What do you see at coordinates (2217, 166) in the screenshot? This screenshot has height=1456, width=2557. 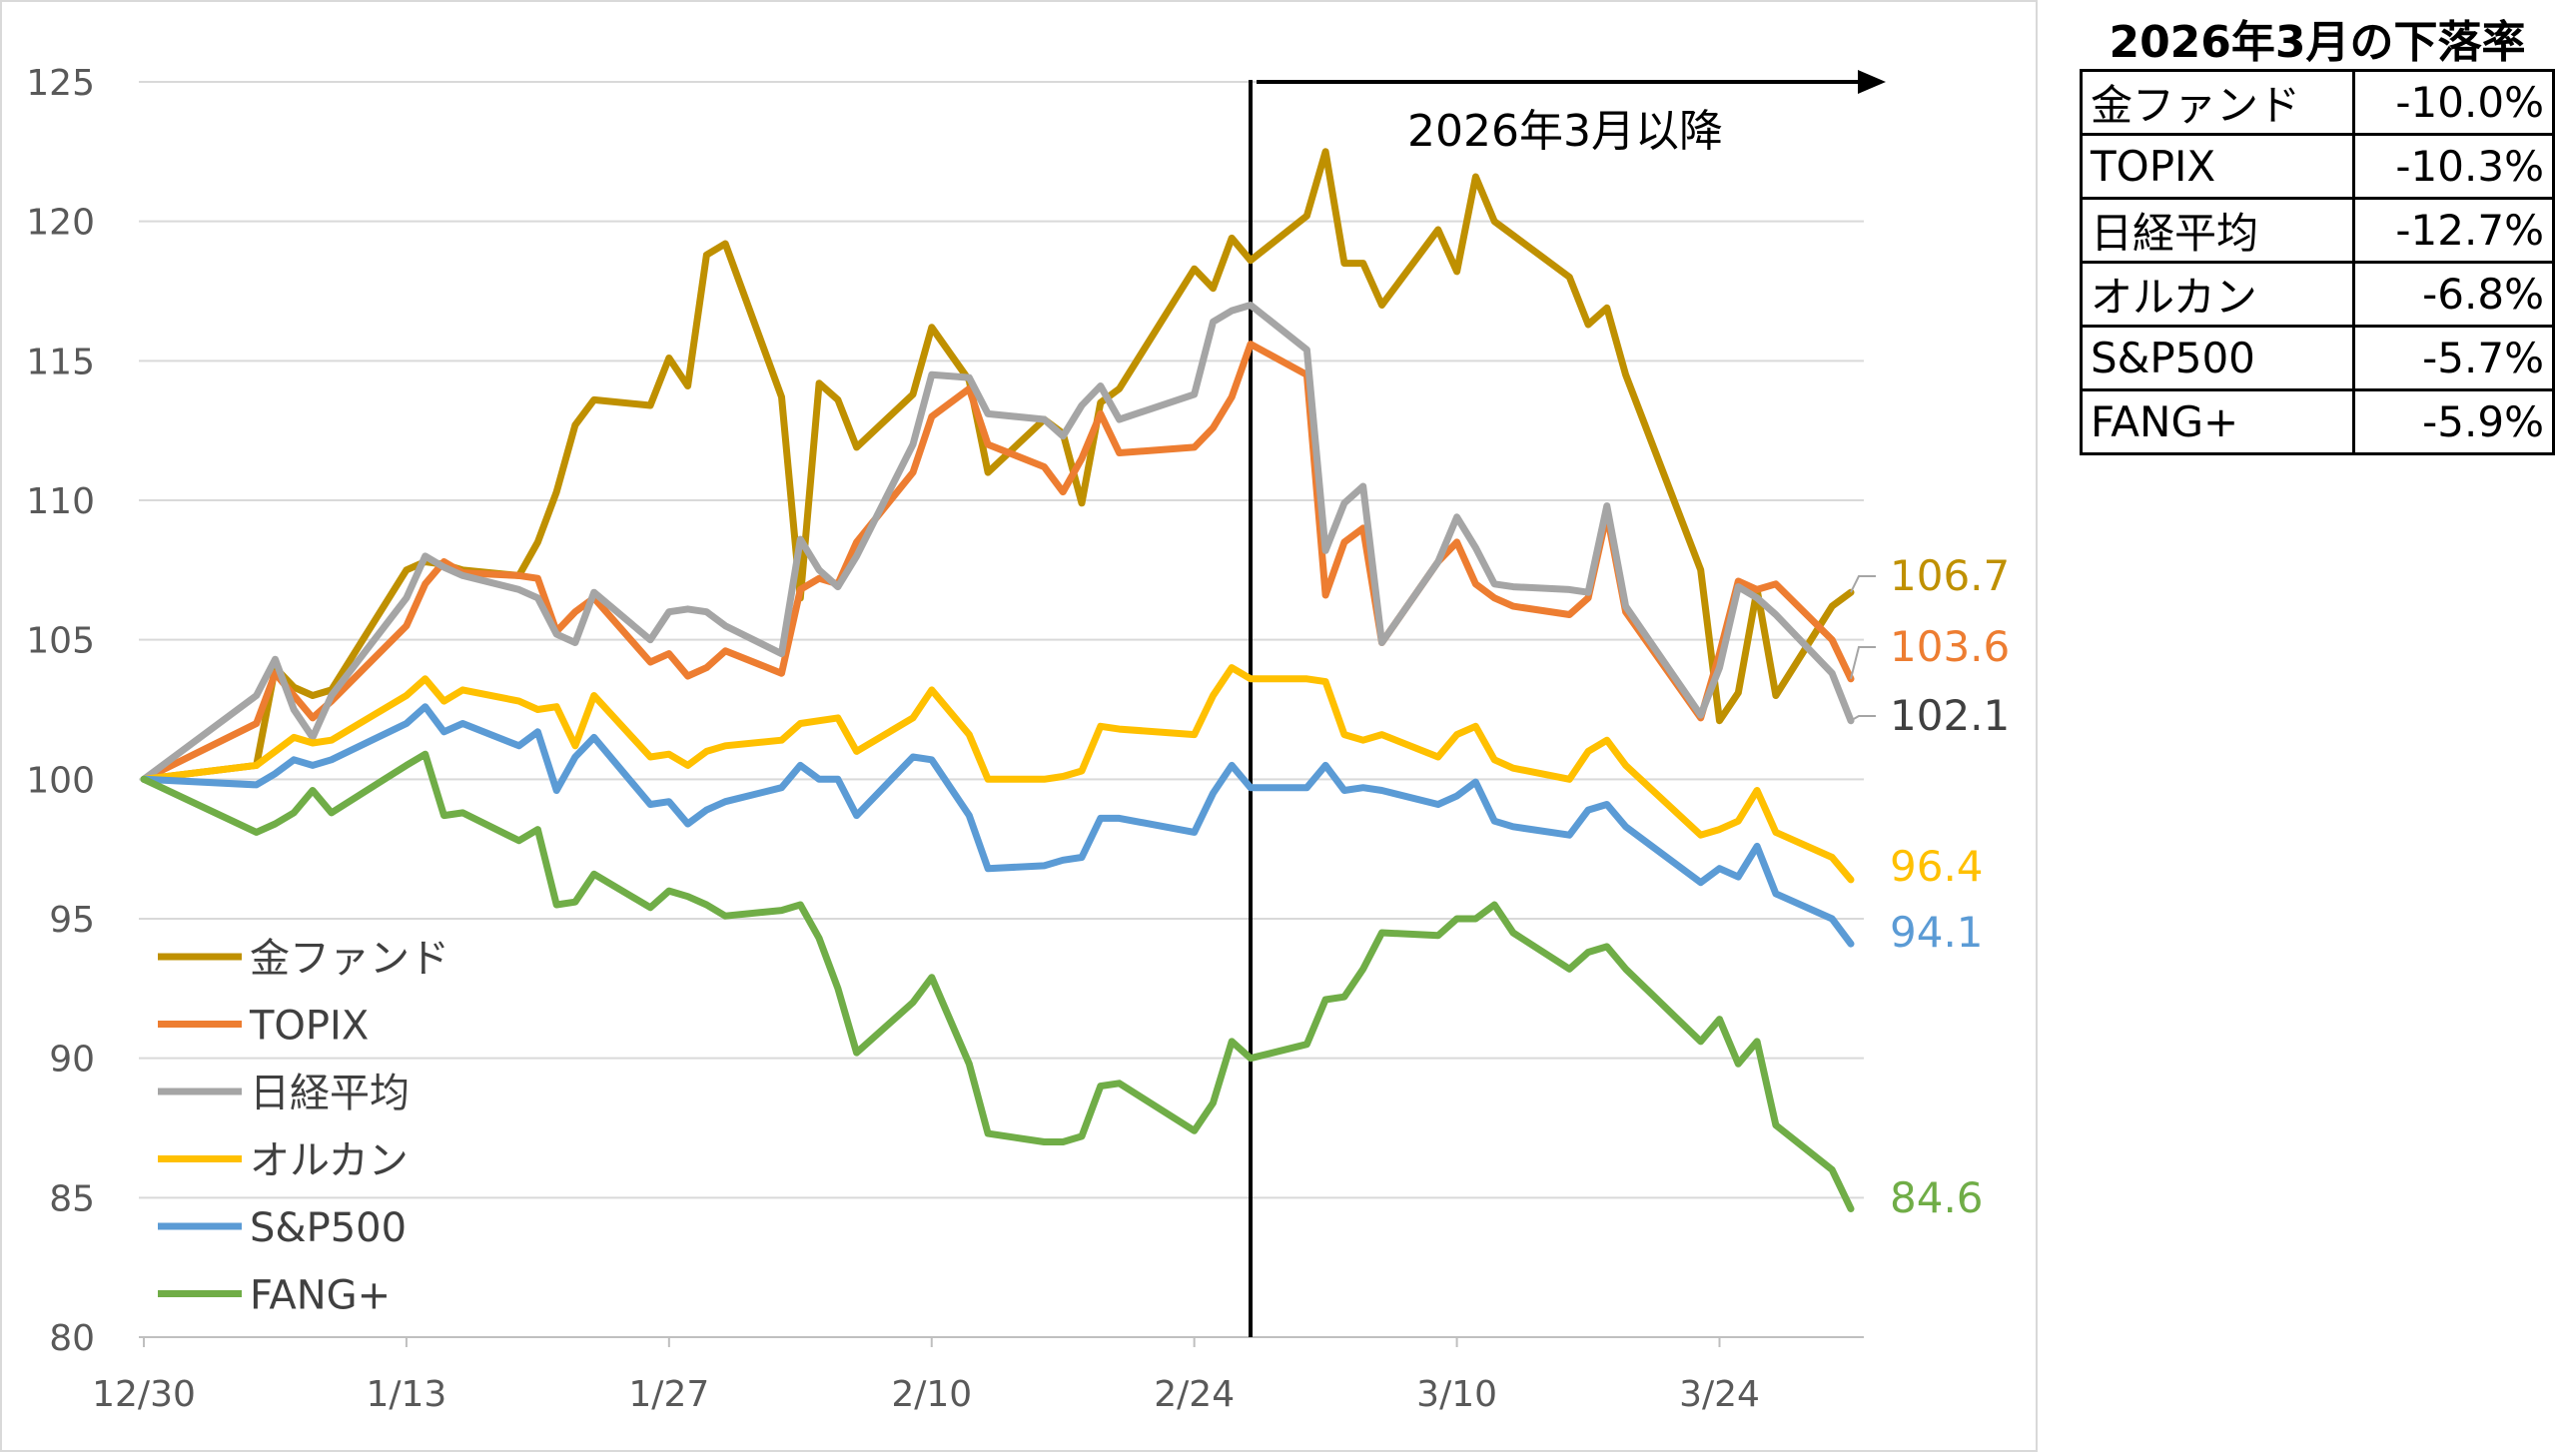 I see `row-name: TOPIX` at bounding box center [2217, 166].